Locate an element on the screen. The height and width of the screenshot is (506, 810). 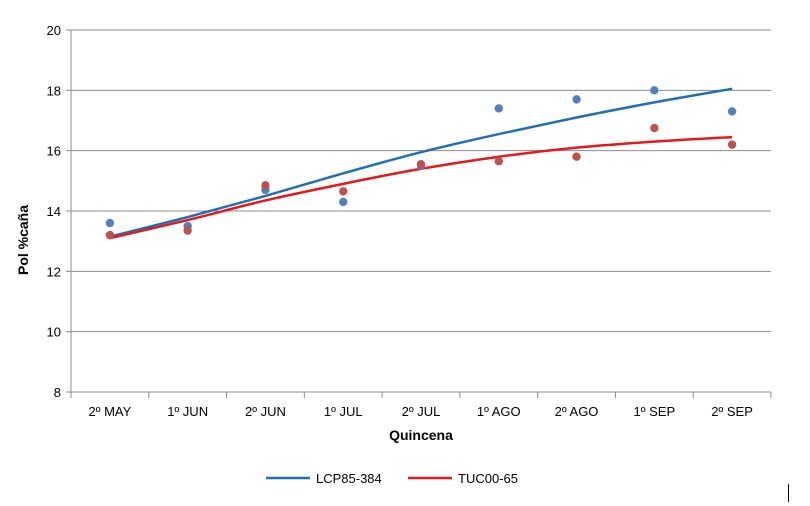
text-cursor is located at coordinates (788, 493).